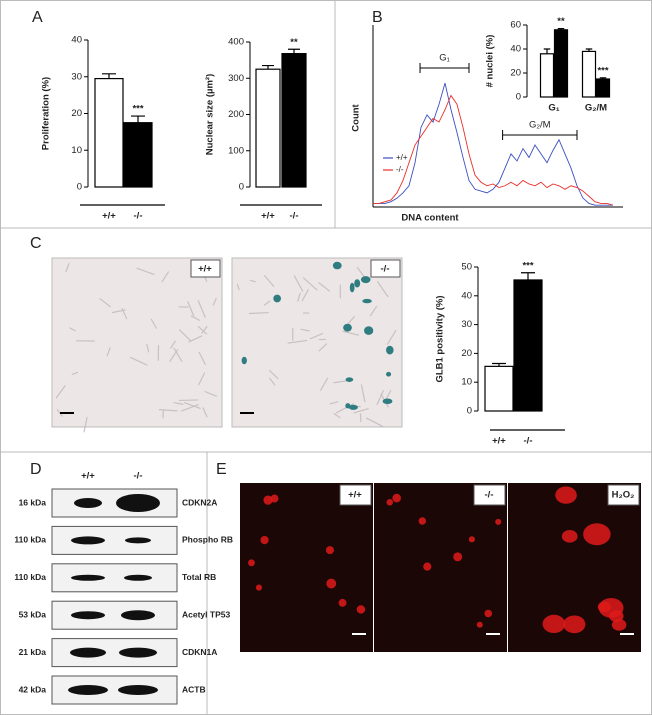  Describe the element at coordinates (207, 540) in the screenshot. I see `protein-label: Phospho RB` at that location.